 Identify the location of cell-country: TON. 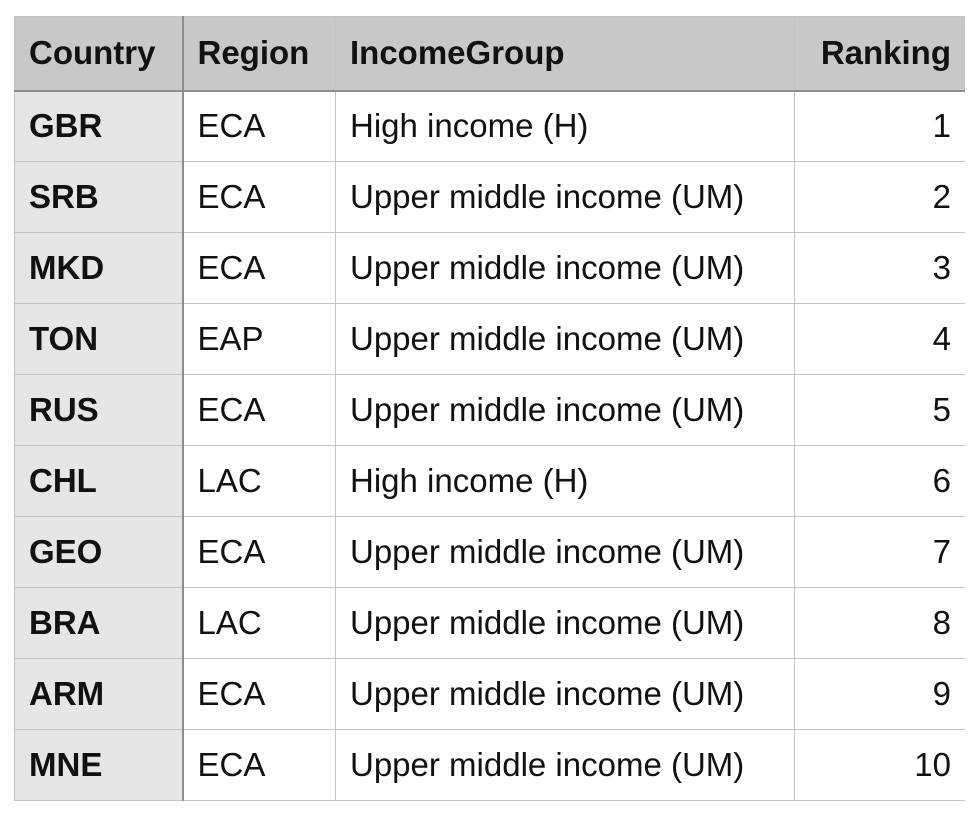
(99, 339).